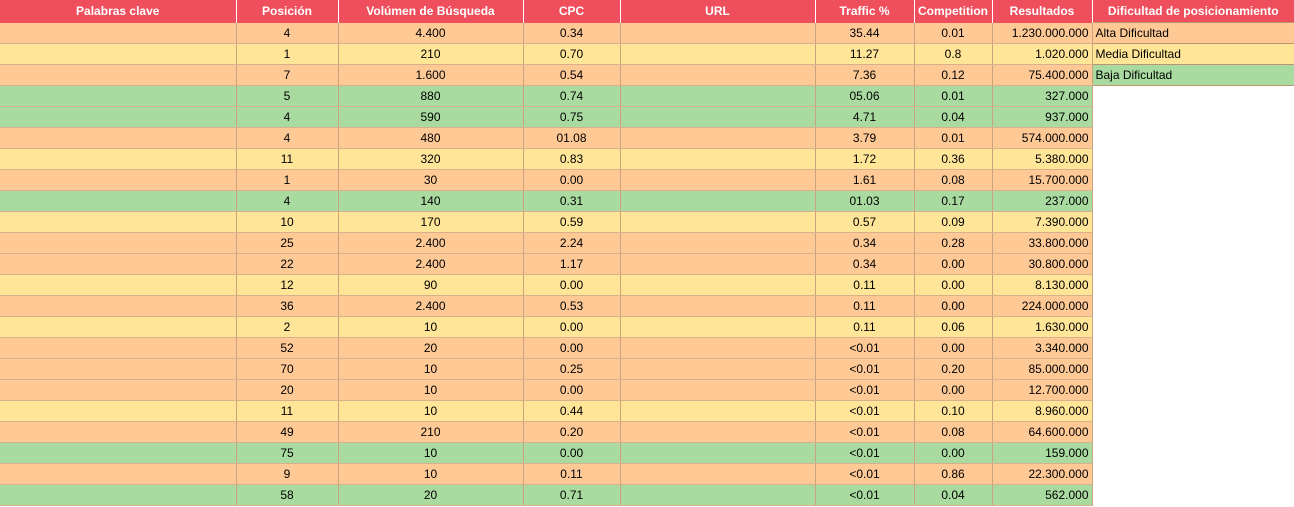 This screenshot has height=507, width=1294. What do you see at coordinates (865, 159) in the screenshot?
I see `traffic-cell: 1.72` at bounding box center [865, 159].